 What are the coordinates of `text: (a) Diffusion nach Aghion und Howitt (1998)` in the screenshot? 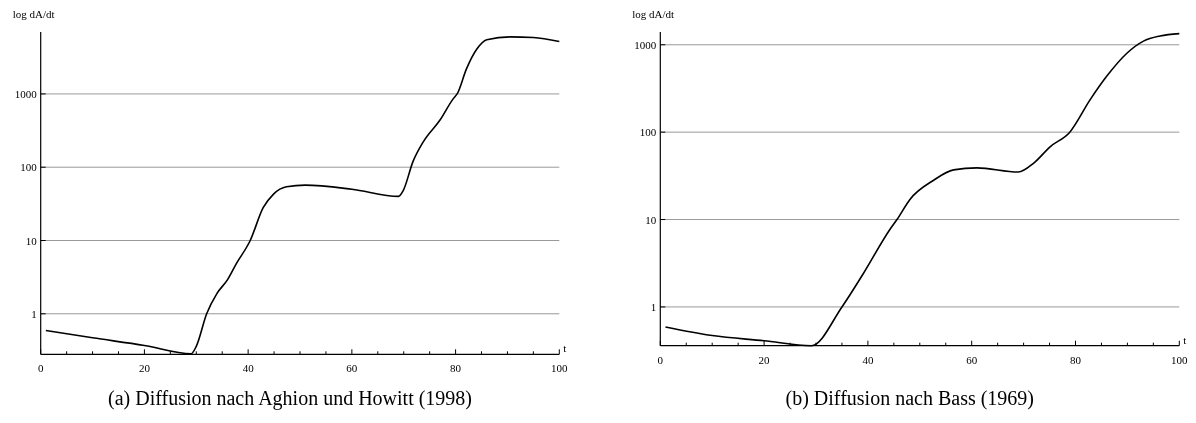 It's located at (290, 398).